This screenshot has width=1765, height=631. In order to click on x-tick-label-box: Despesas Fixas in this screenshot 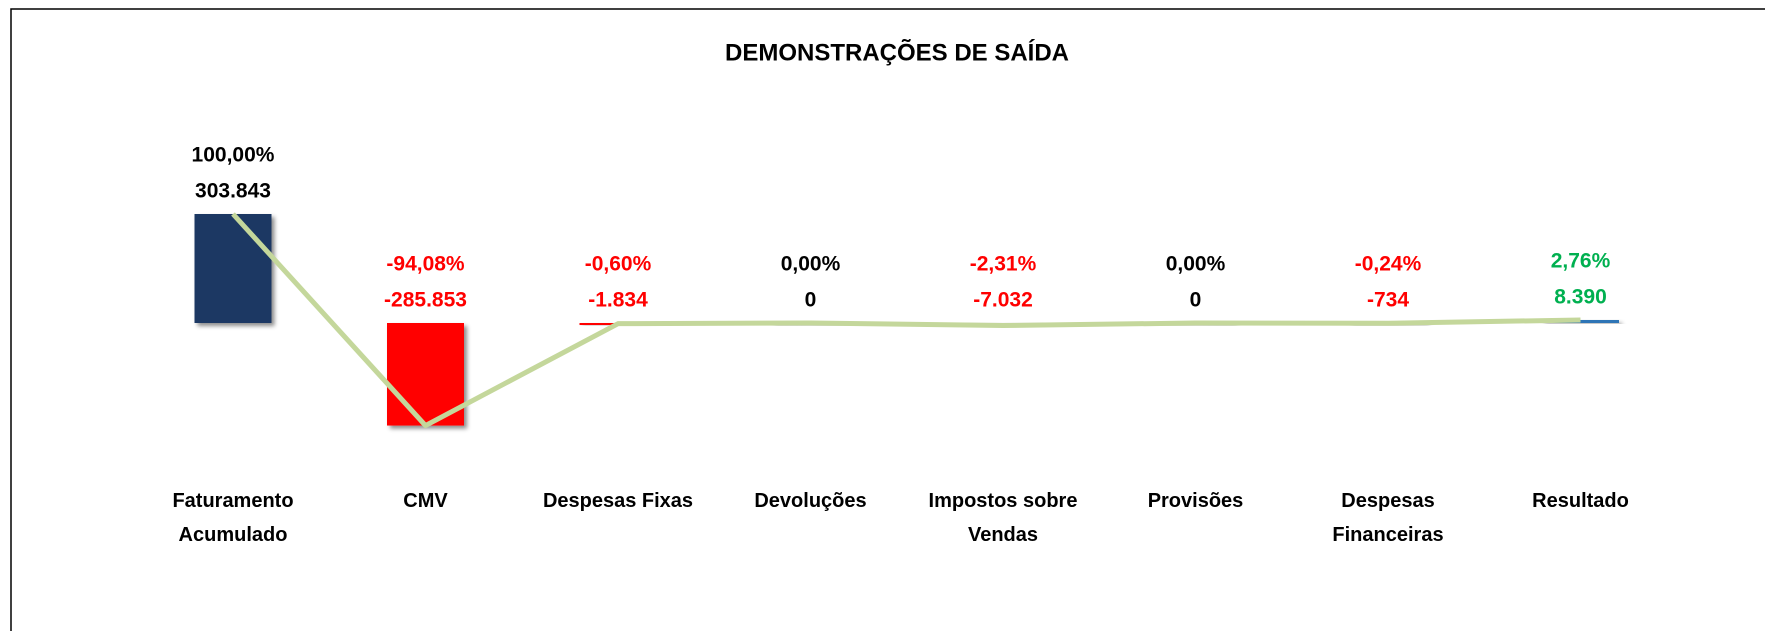, I will do `click(618, 501)`.